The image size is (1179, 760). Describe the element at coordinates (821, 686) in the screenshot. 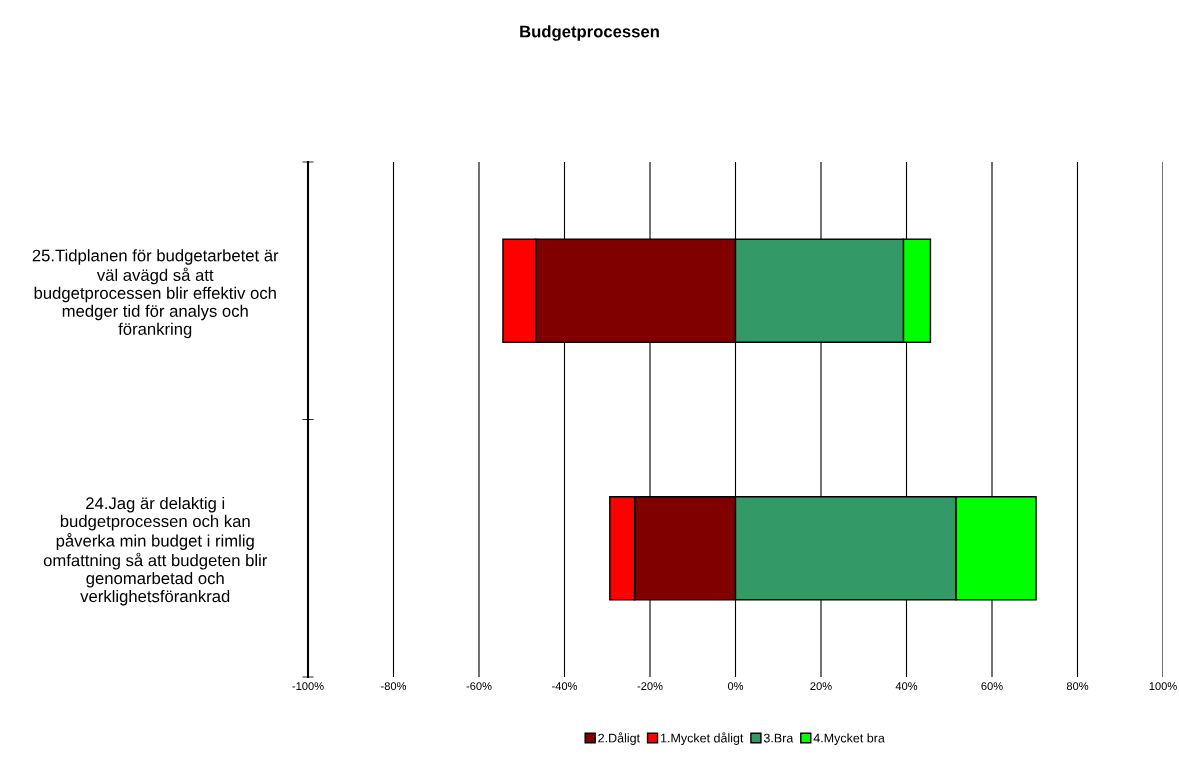

I see `x-tick-label: 20%` at that location.